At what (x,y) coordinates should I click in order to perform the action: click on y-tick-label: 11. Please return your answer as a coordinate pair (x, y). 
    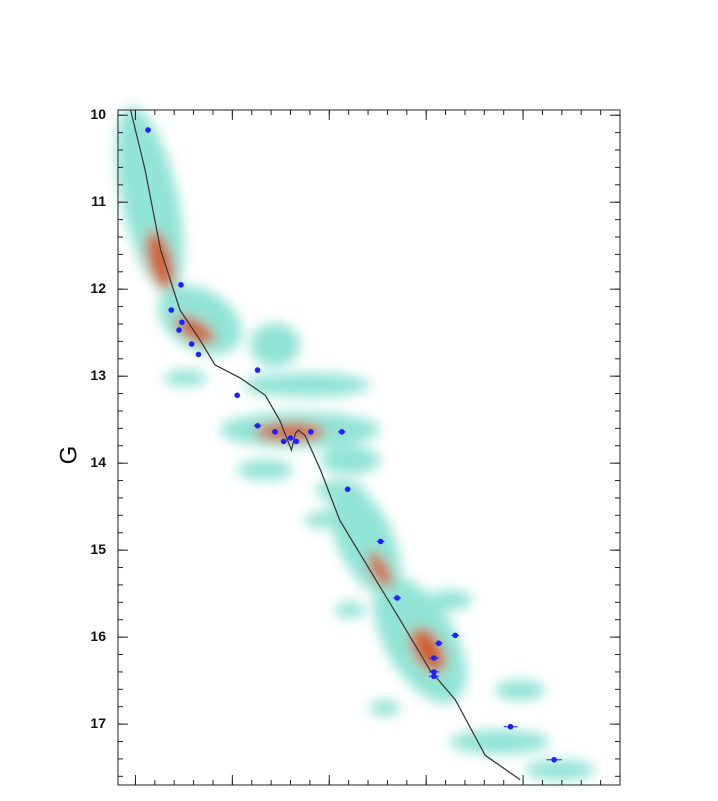
    Looking at the image, I should click on (98, 201).